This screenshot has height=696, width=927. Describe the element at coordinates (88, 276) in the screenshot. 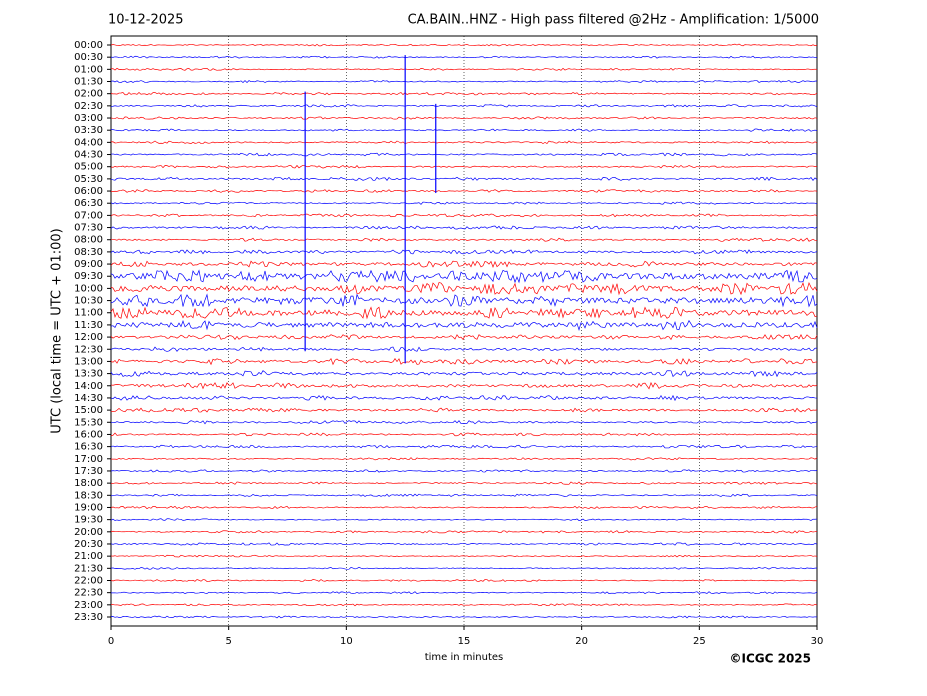

I see `y-tick-label: 09:30` at that location.